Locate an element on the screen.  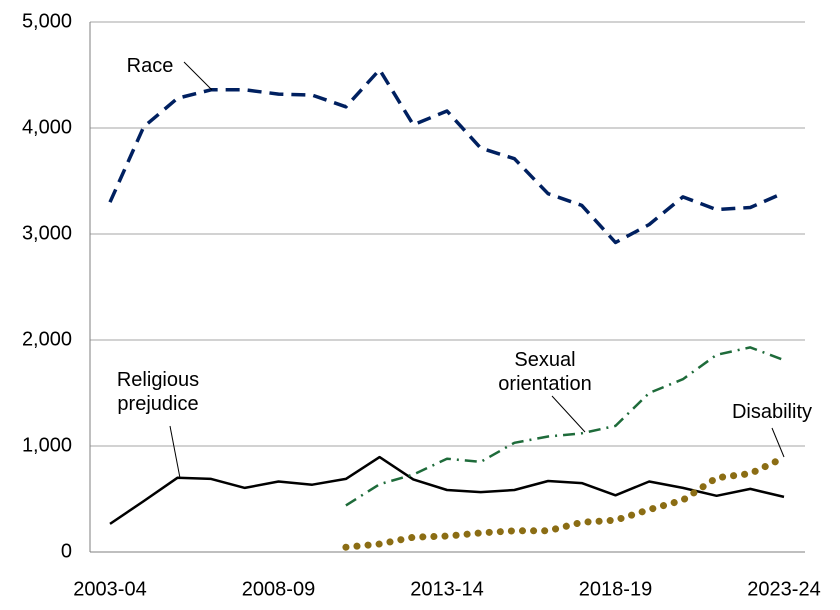
y-tick-label: 4,000 is located at coordinates (47, 127).